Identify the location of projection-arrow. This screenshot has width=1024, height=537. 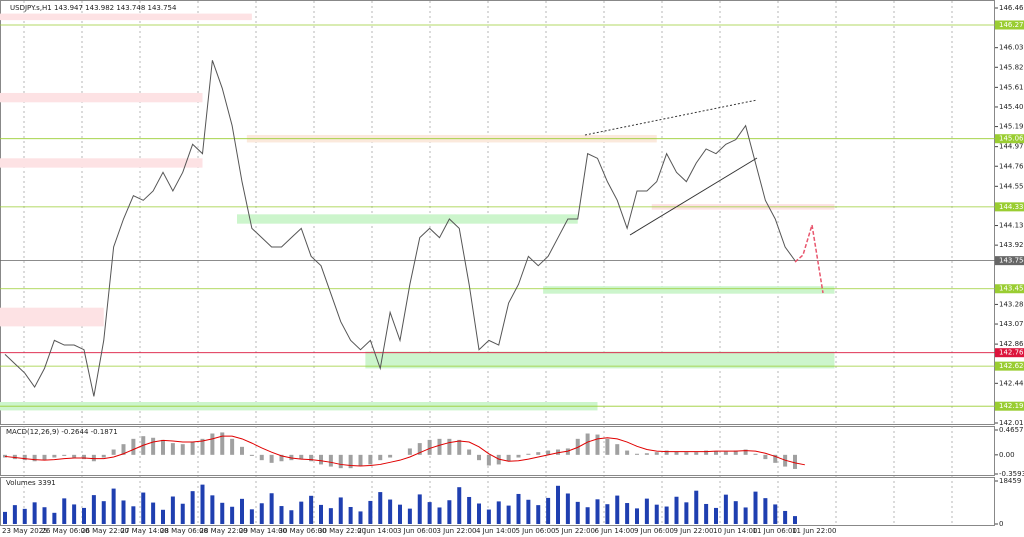
(809, 259).